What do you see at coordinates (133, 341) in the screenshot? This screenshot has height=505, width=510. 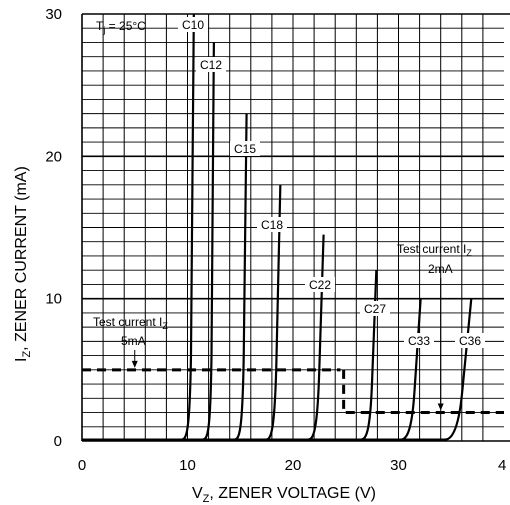 I see `test-current-5ma-value: 5mA` at bounding box center [133, 341].